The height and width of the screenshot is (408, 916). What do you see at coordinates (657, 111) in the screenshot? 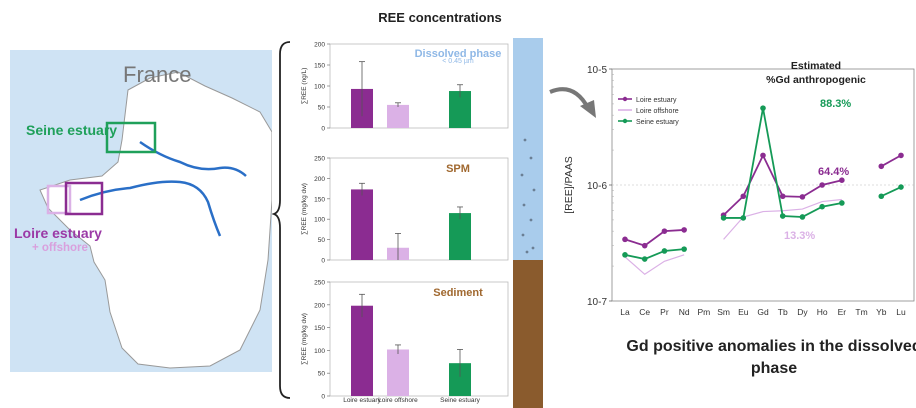
I see `legend-label: Loire offshore` at bounding box center [657, 111].